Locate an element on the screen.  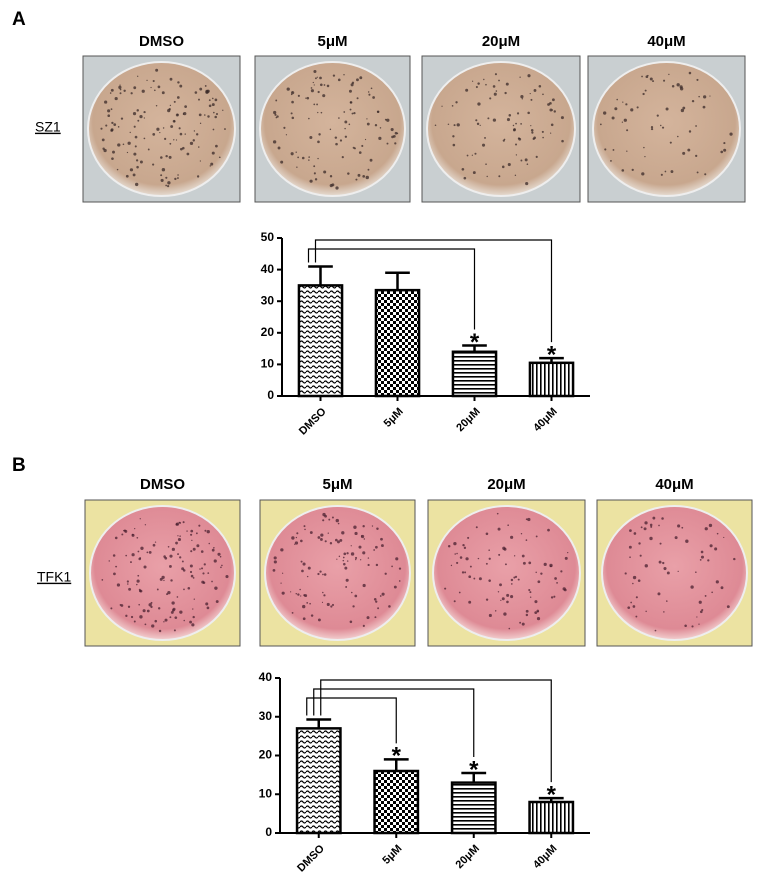
bracket is located at coordinates (436, 731).